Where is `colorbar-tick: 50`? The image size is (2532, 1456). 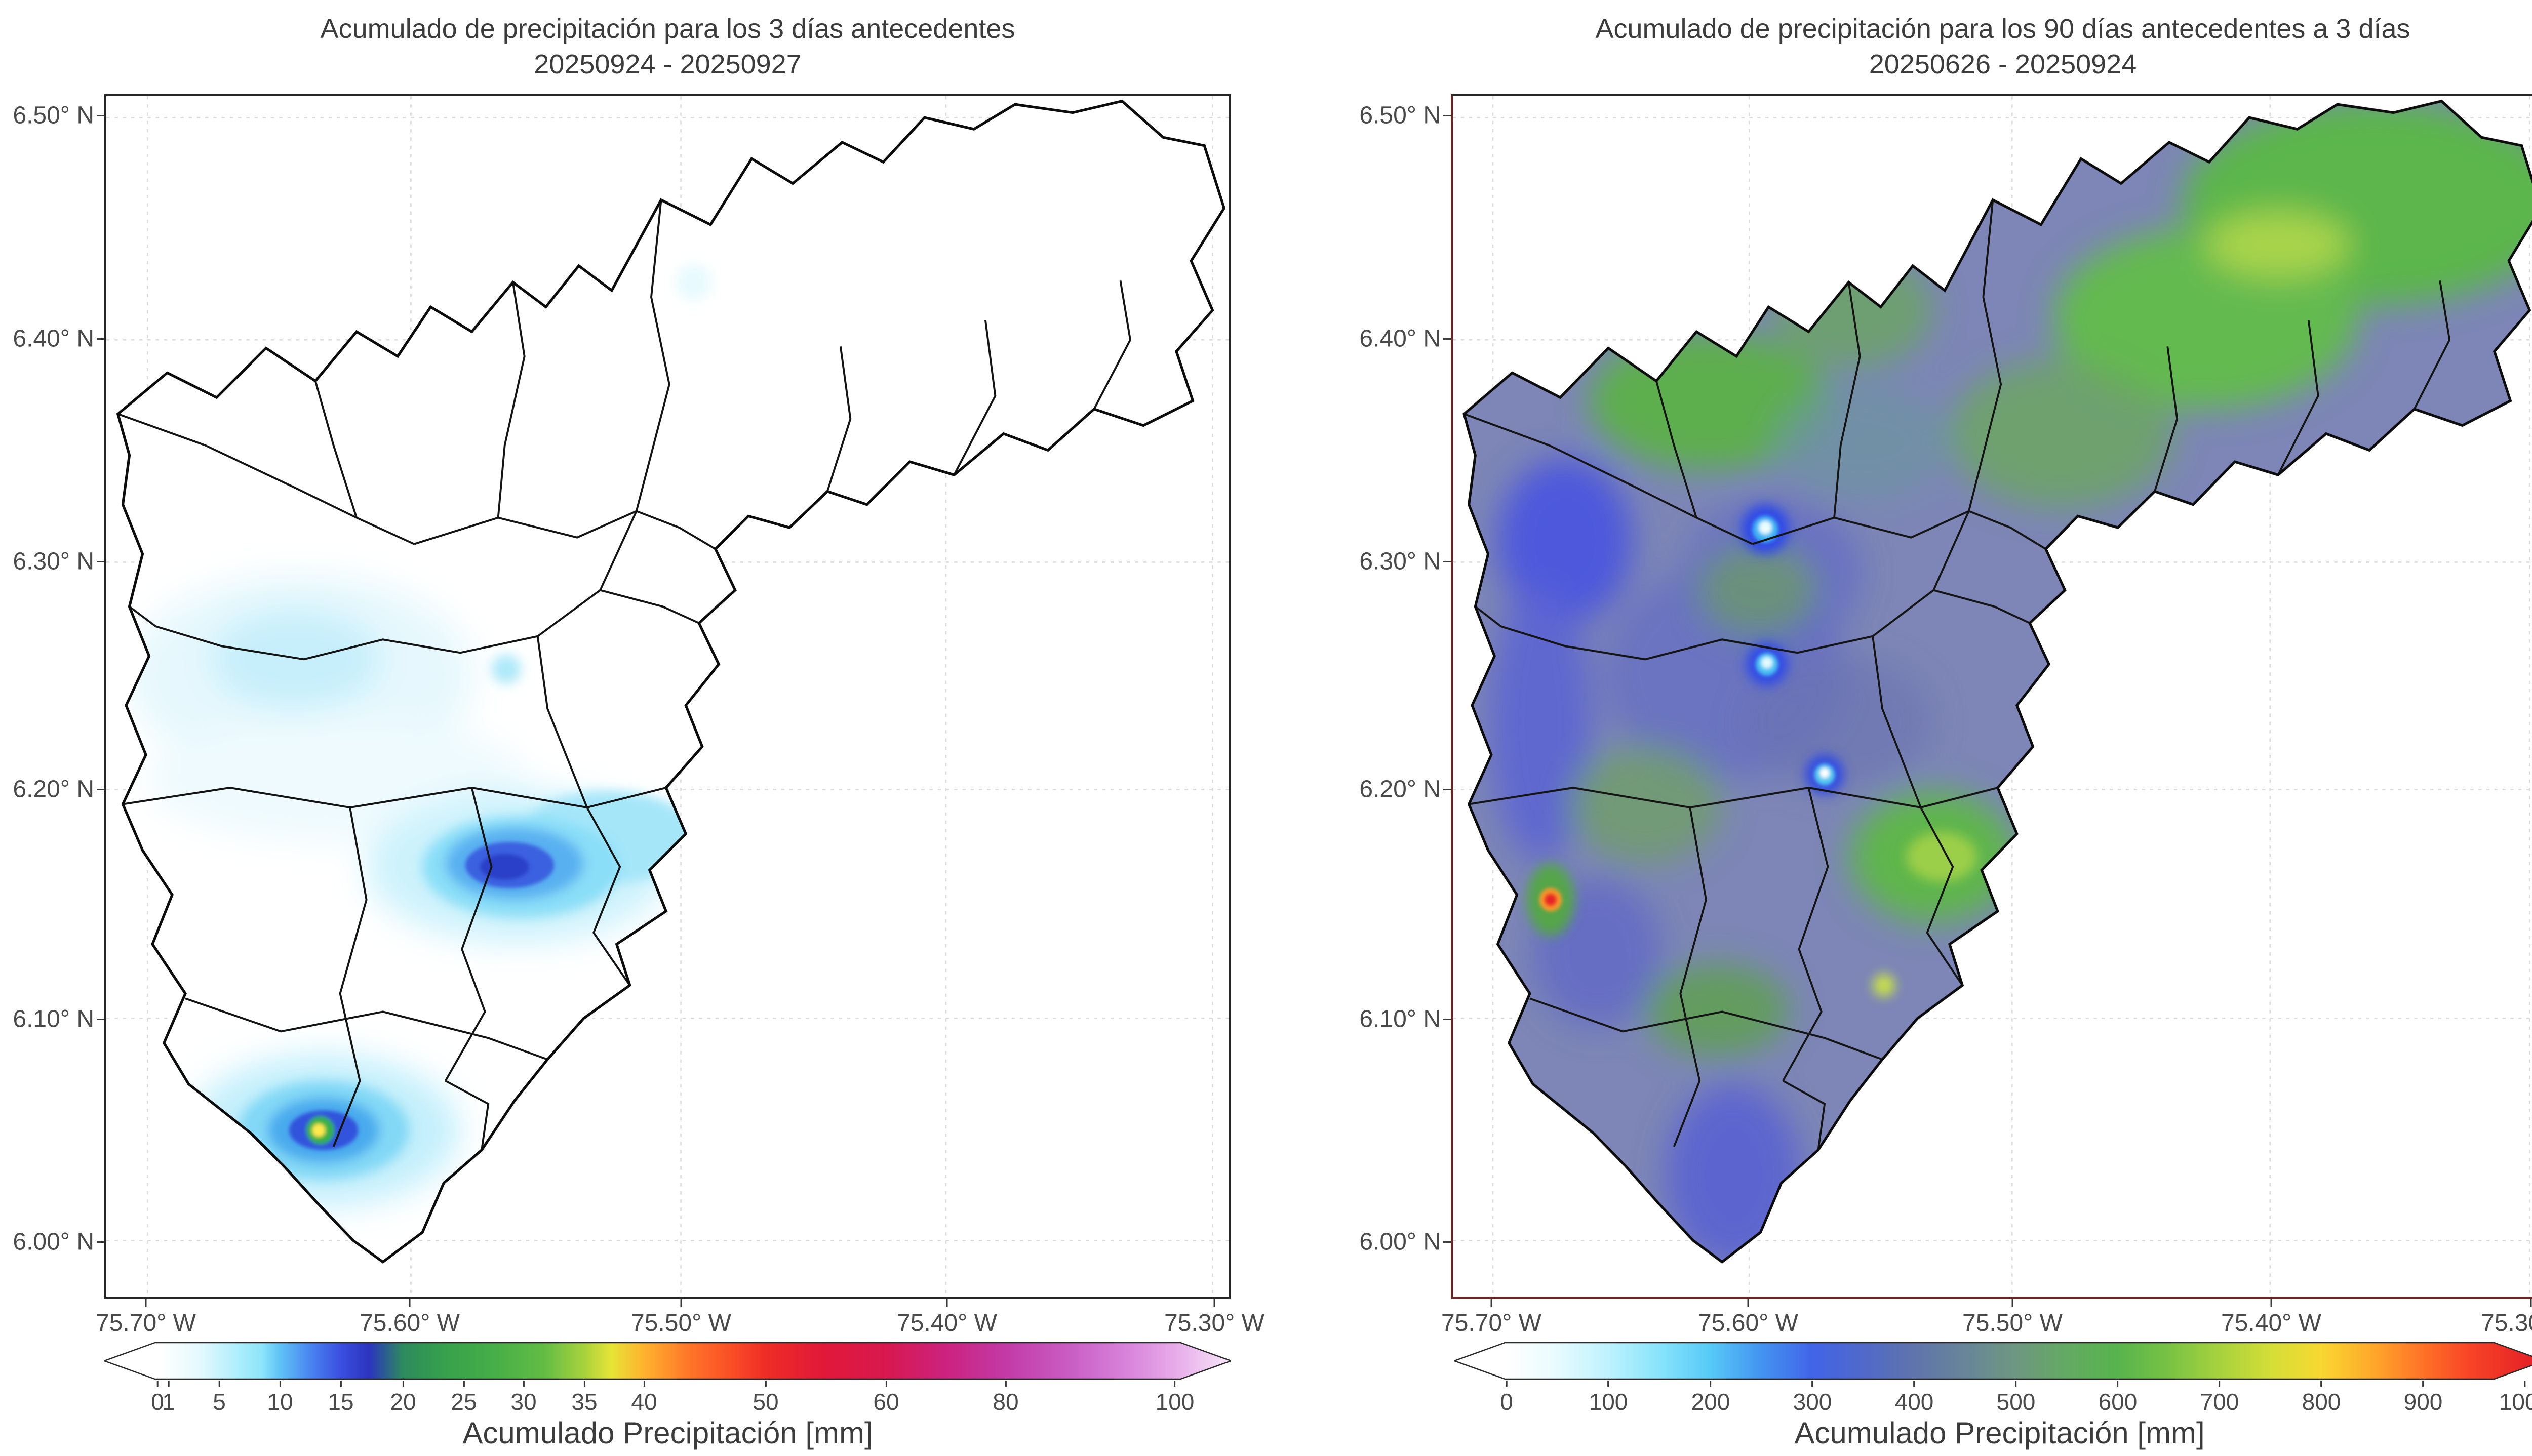
colorbar-tick: 50 is located at coordinates (766, 1402).